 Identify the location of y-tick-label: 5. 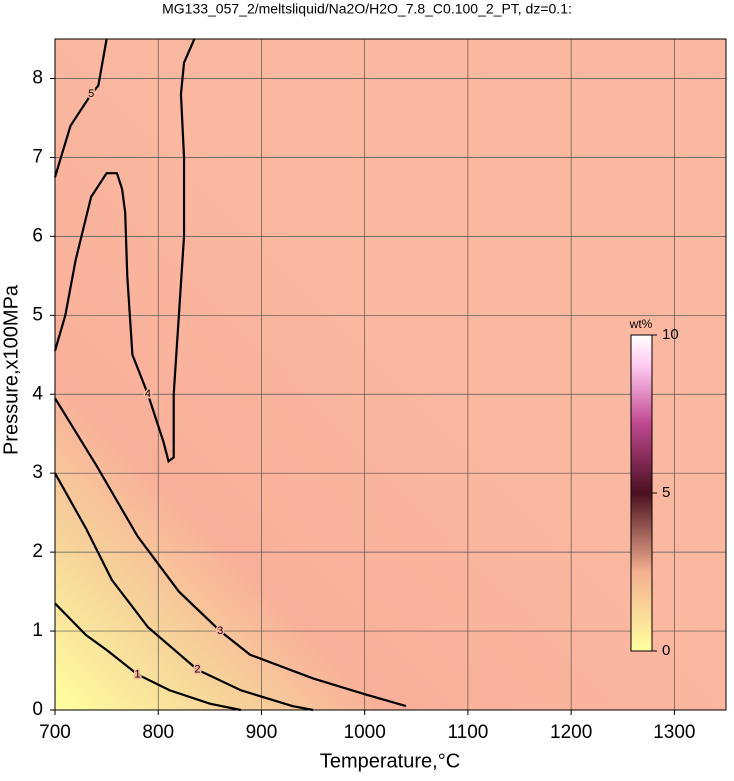
(37, 314).